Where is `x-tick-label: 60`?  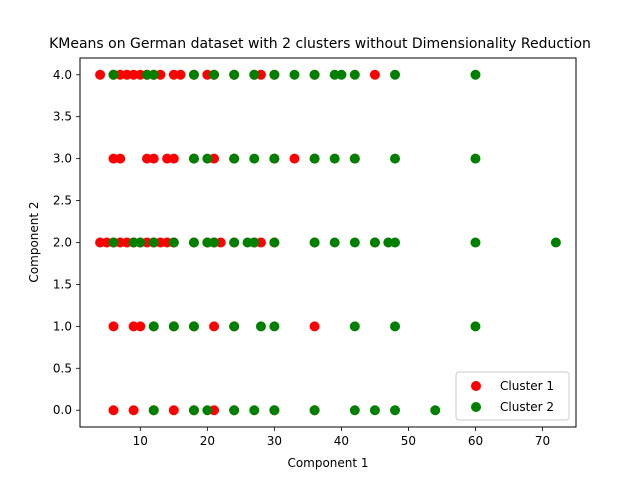
x-tick-label: 60 is located at coordinates (475, 441).